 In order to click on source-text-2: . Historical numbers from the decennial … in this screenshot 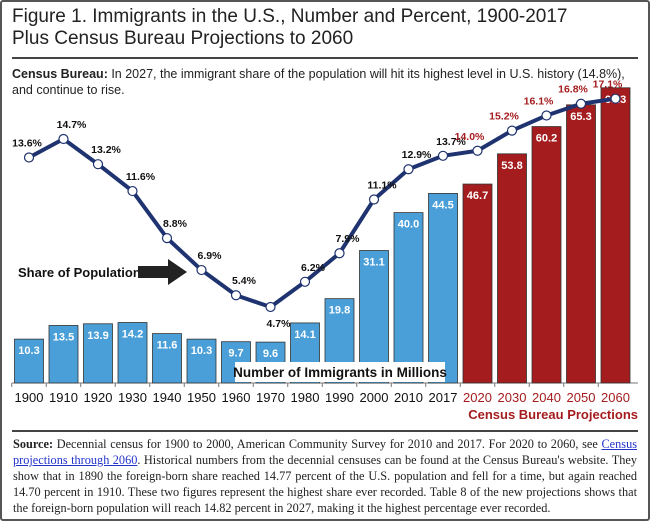, I will do `click(325, 484)`.